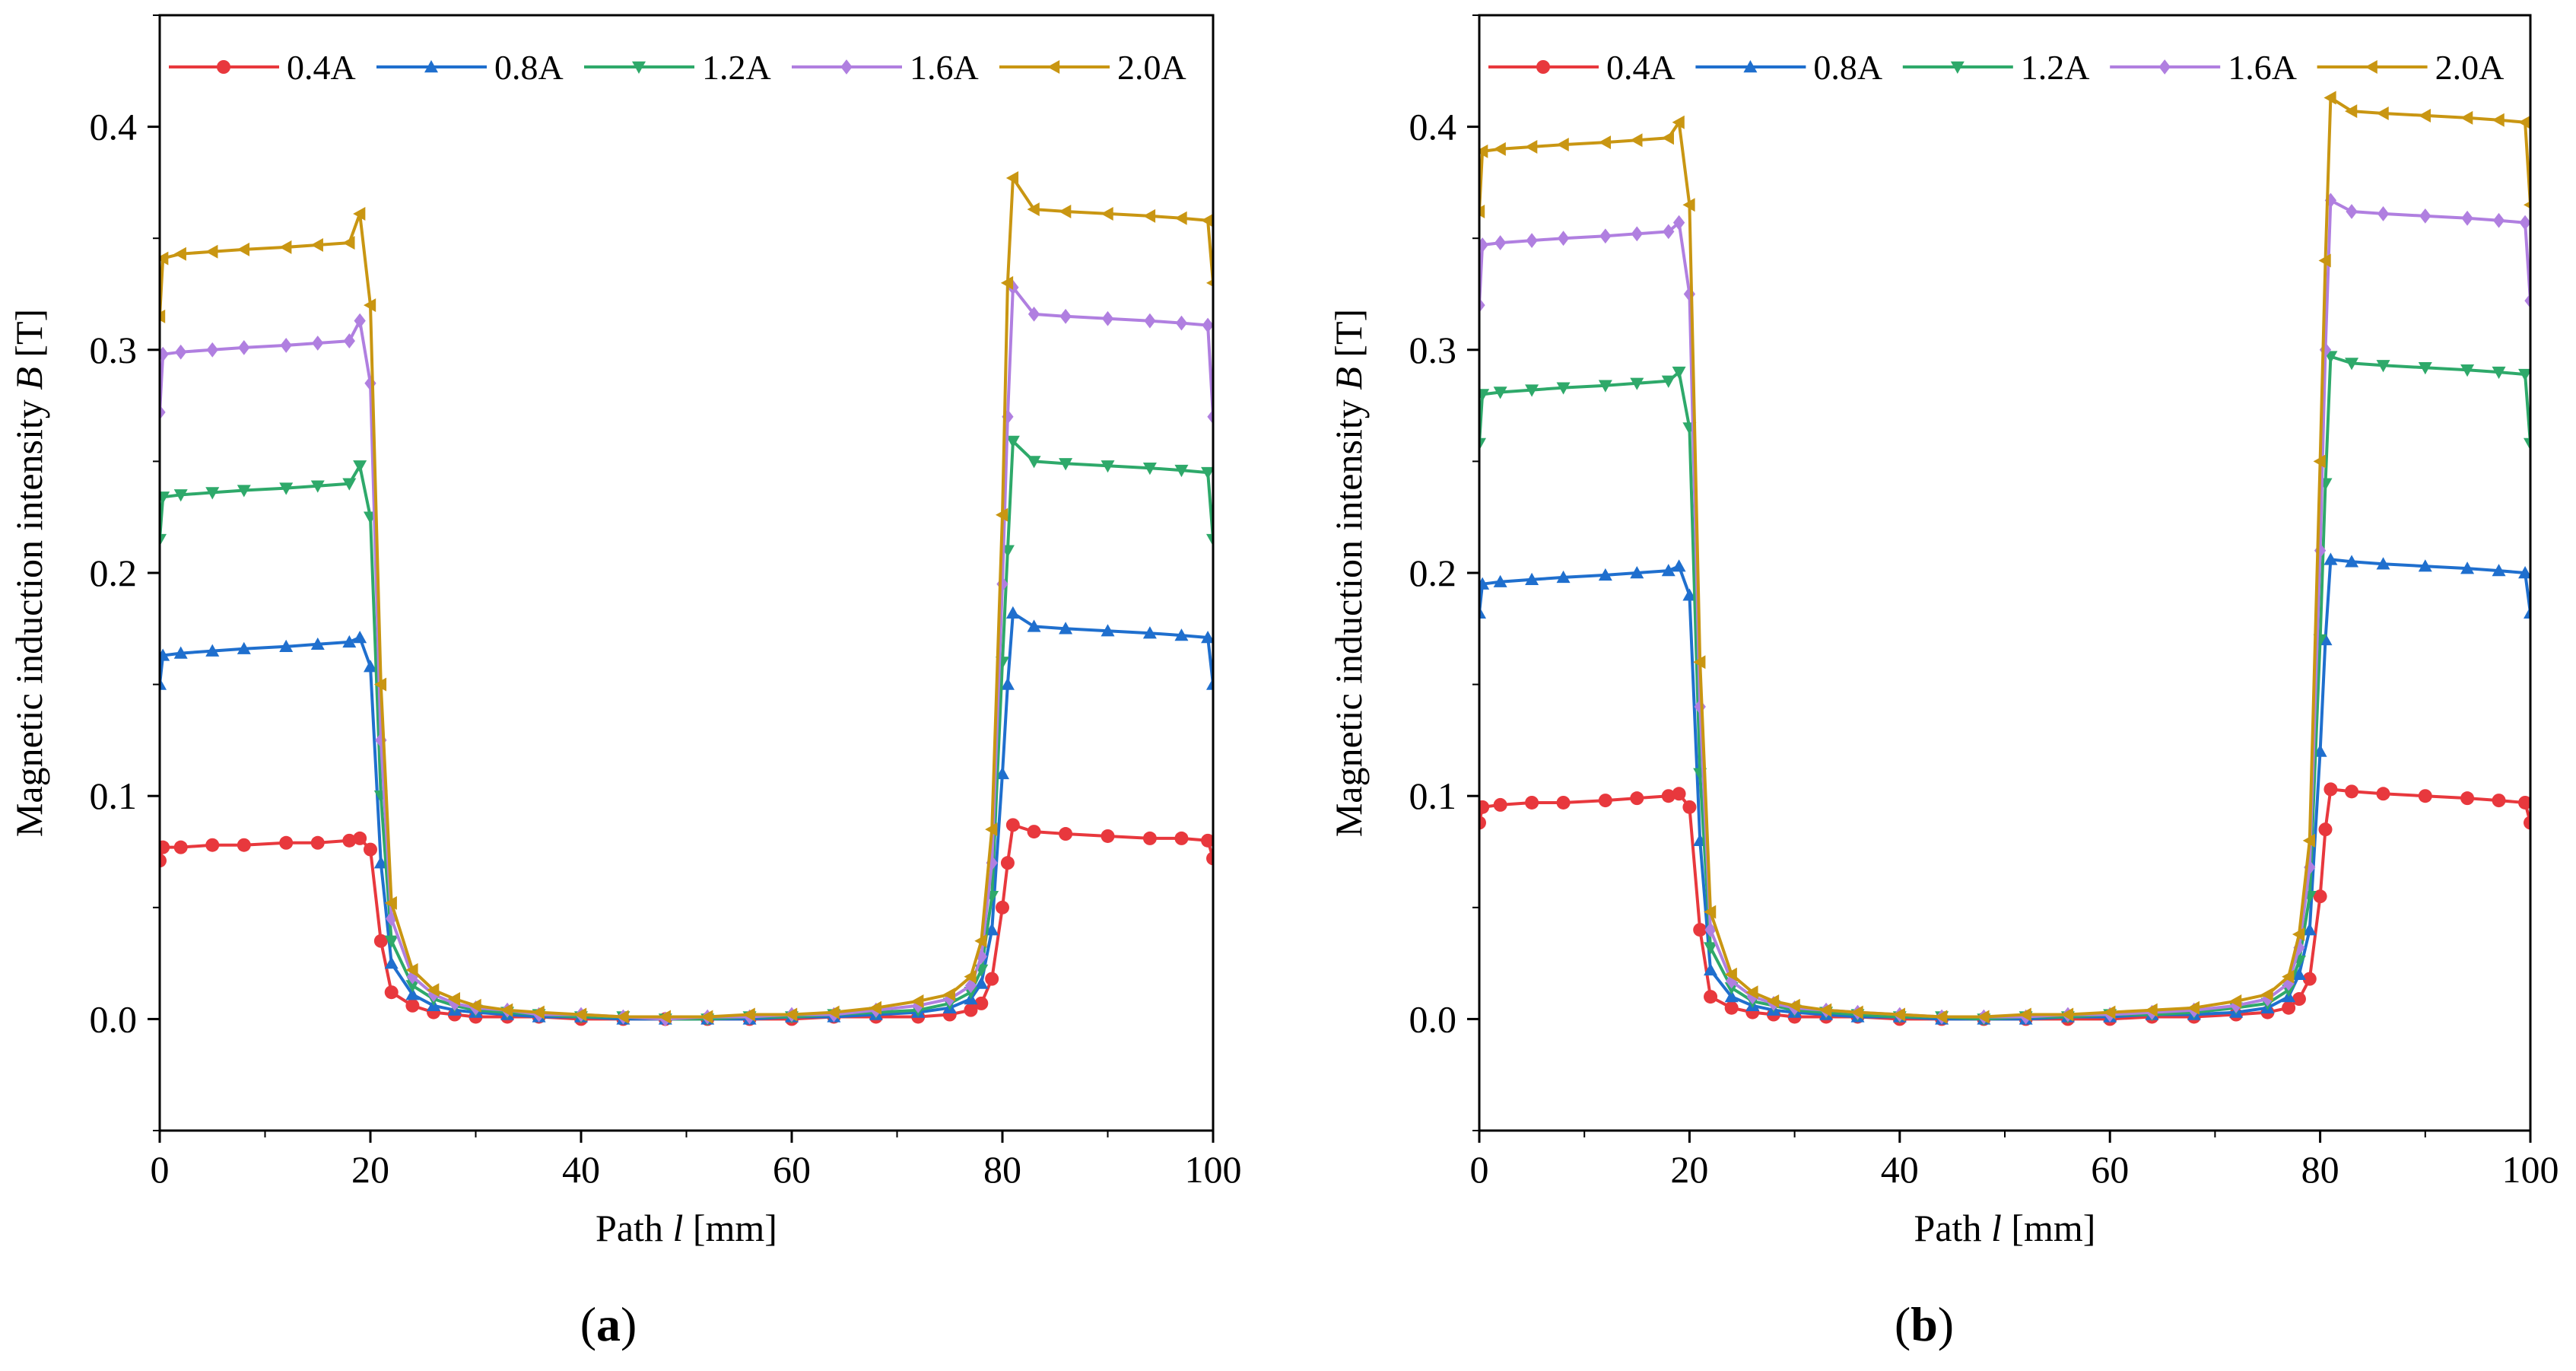 The image size is (2576, 1371). I want to click on y-tick-label: 0.3, so click(114, 350).